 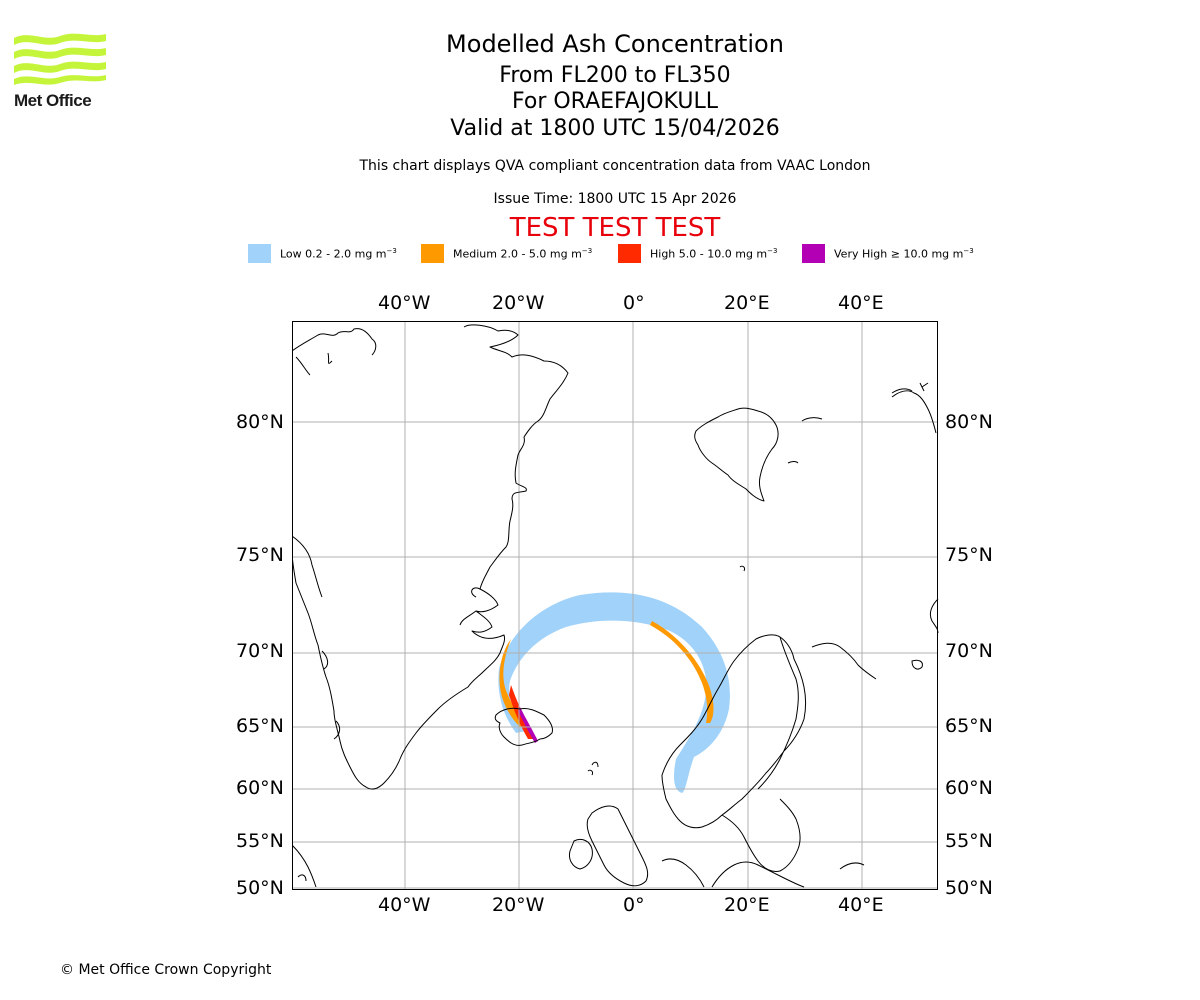 I want to click on legend-swatch-low, so click(x=259, y=253).